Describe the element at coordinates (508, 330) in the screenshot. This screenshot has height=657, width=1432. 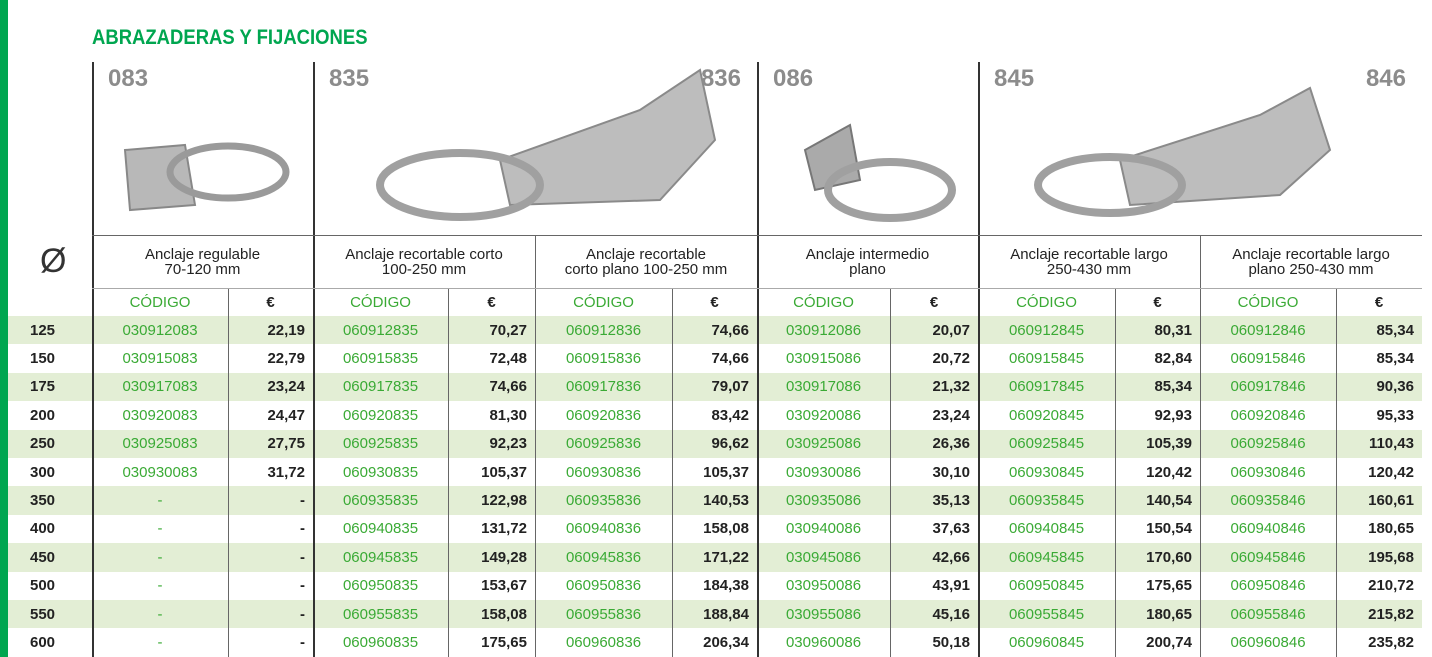
I see `price-cell: 70,27` at that location.